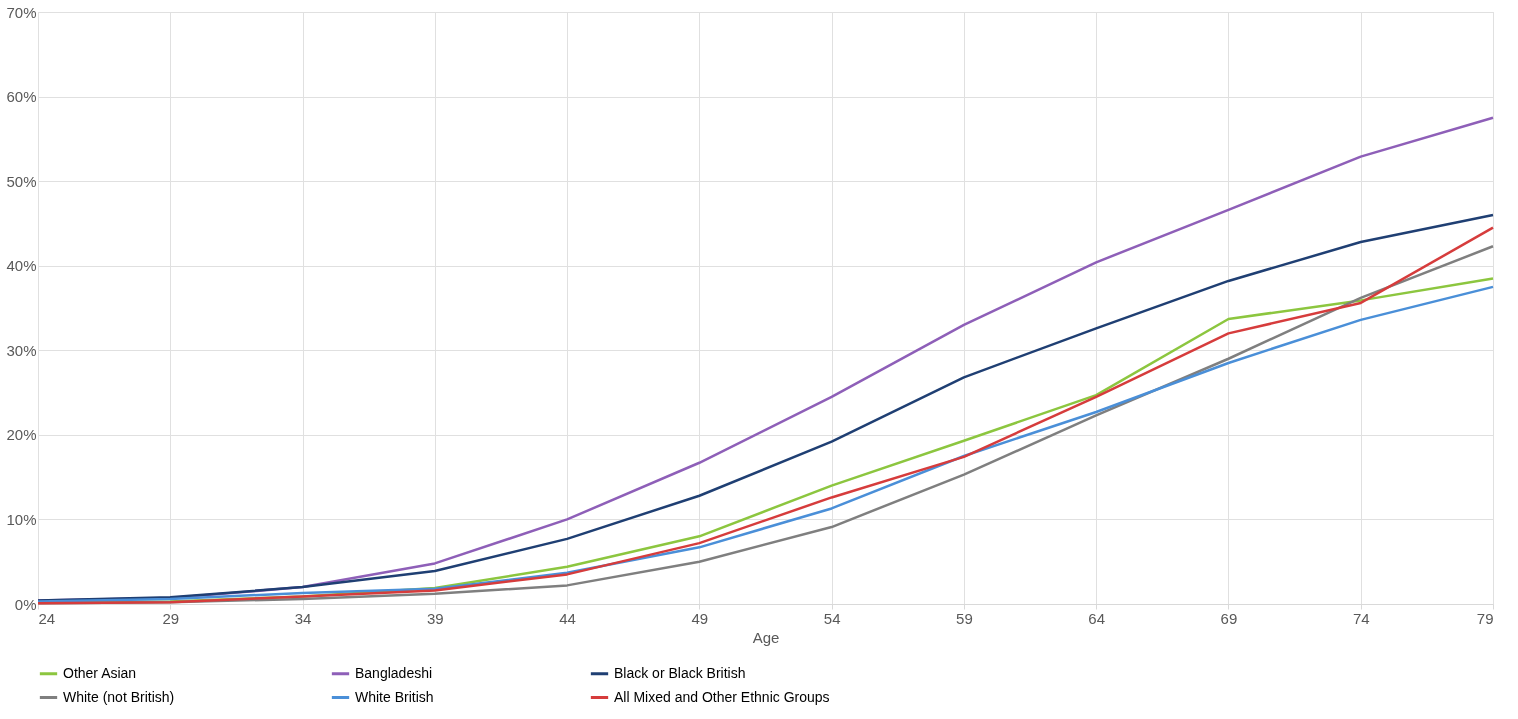 Image resolution: width=1518 pixels, height=719 pixels. Describe the element at coordinates (21, 12) in the screenshot. I see `y-tick-label: 70%` at that location.